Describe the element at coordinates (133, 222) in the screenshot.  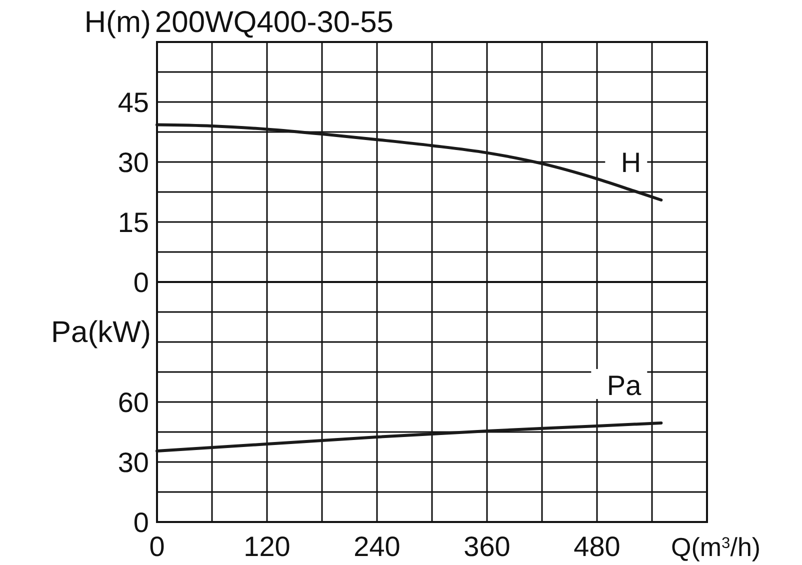
I see `y-tick-label: 15` at that location.